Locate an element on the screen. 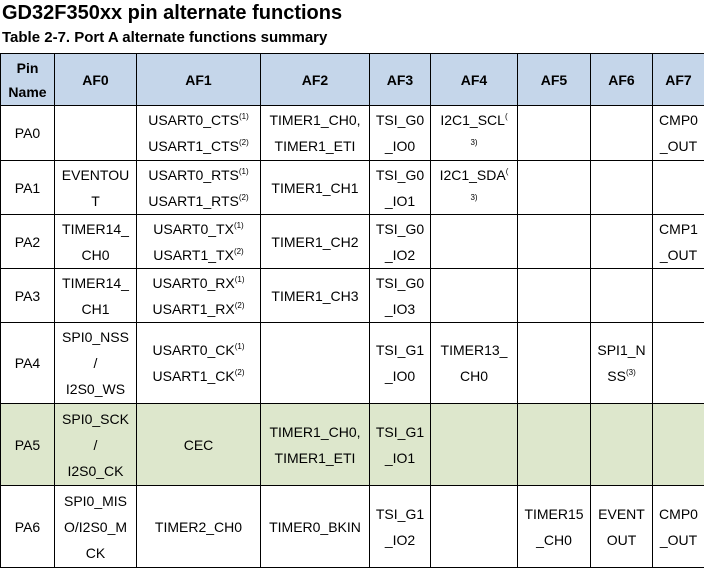 This screenshot has width=704, height=573. cell-line: SPI0_SCK is located at coordinates (96, 419).